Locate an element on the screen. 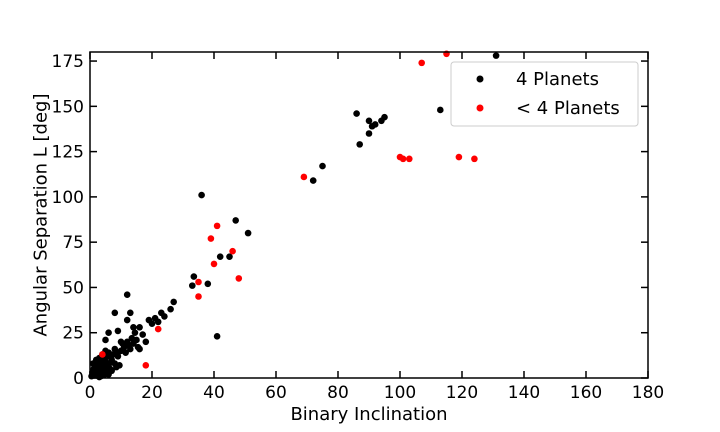  legend-marker-4-planets is located at coordinates (480, 79).